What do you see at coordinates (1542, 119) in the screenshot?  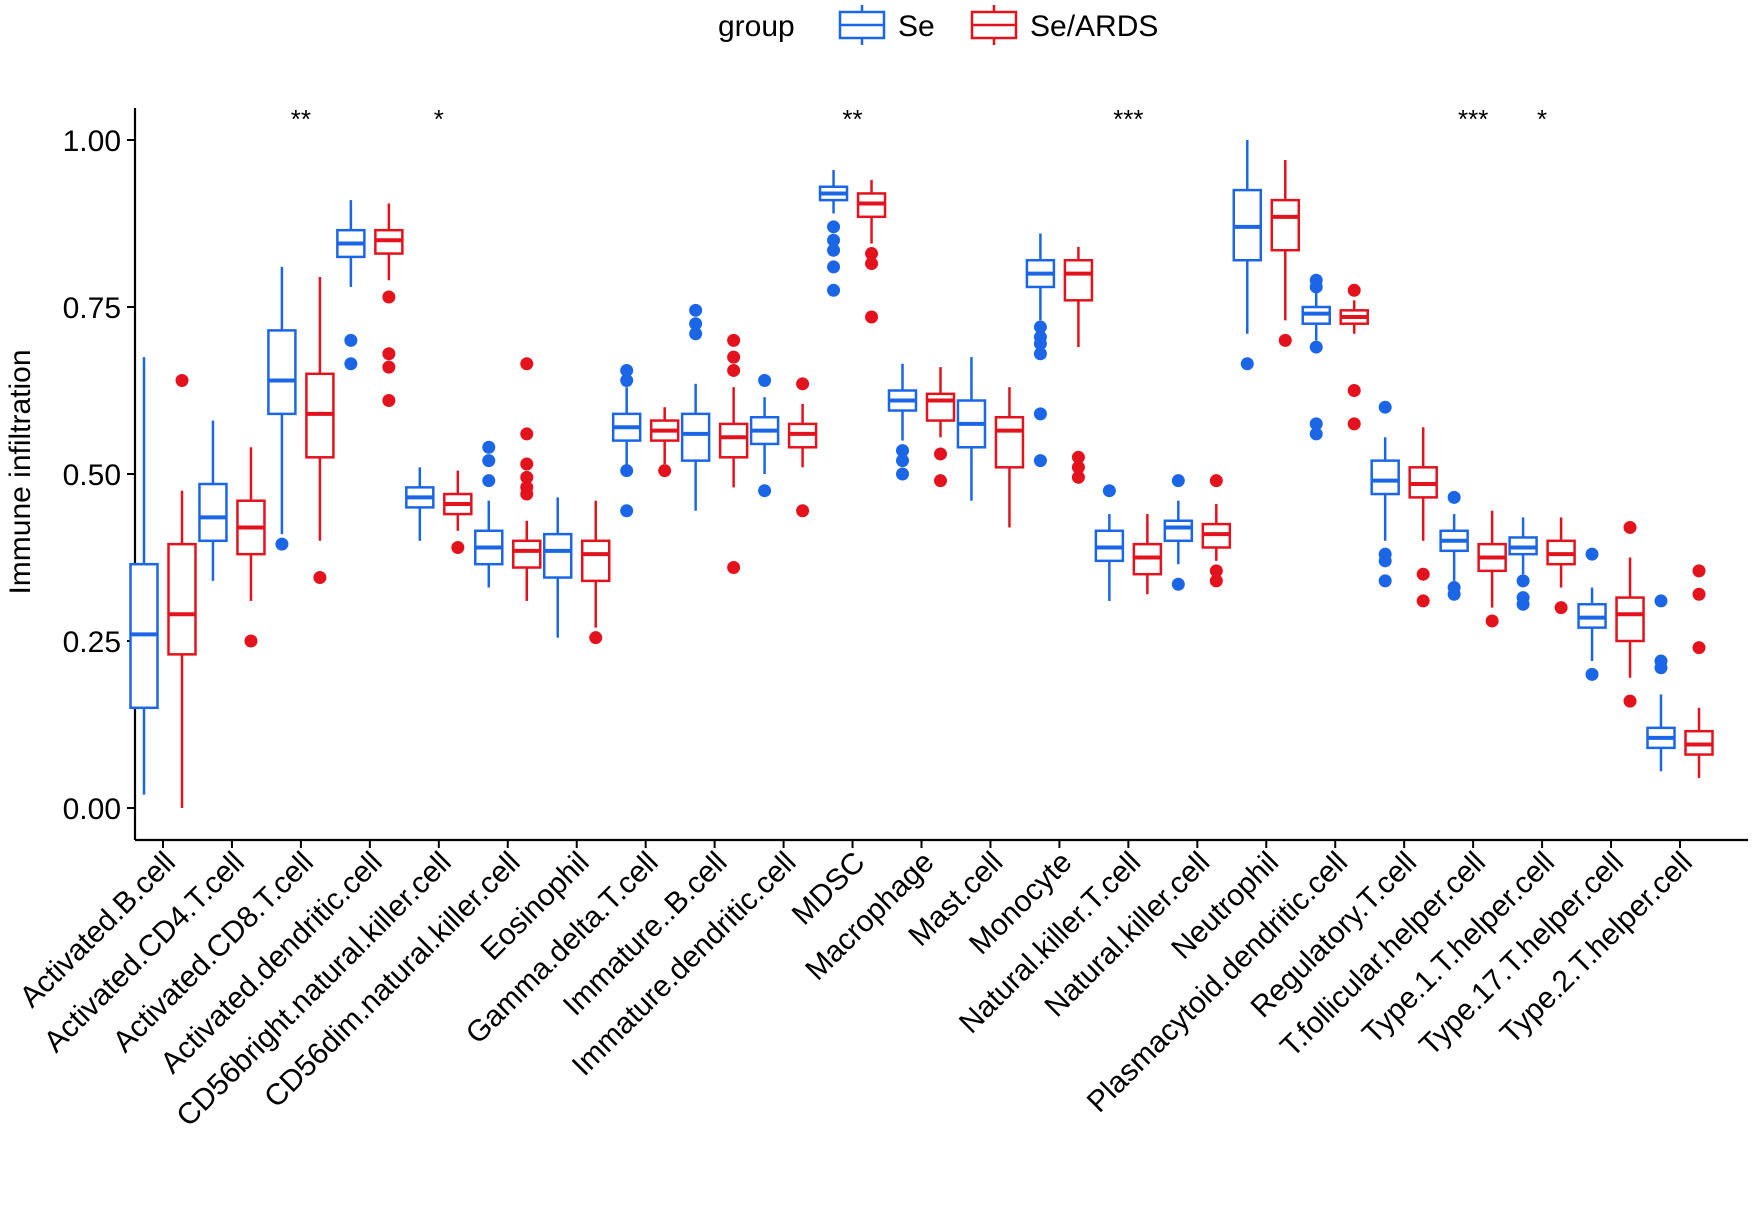 I see `significance-mark: *` at bounding box center [1542, 119].